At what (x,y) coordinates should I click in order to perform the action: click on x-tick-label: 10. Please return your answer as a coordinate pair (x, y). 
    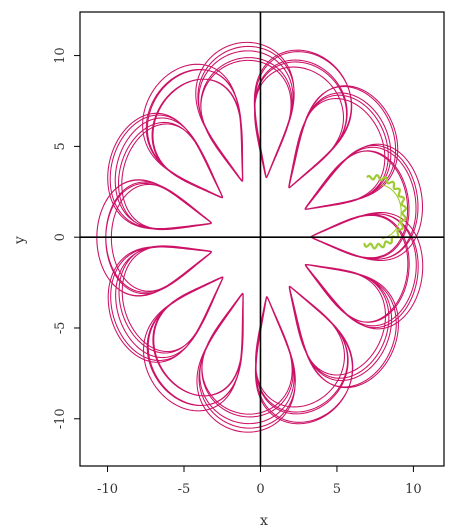
    Looking at the image, I should click on (413, 489).